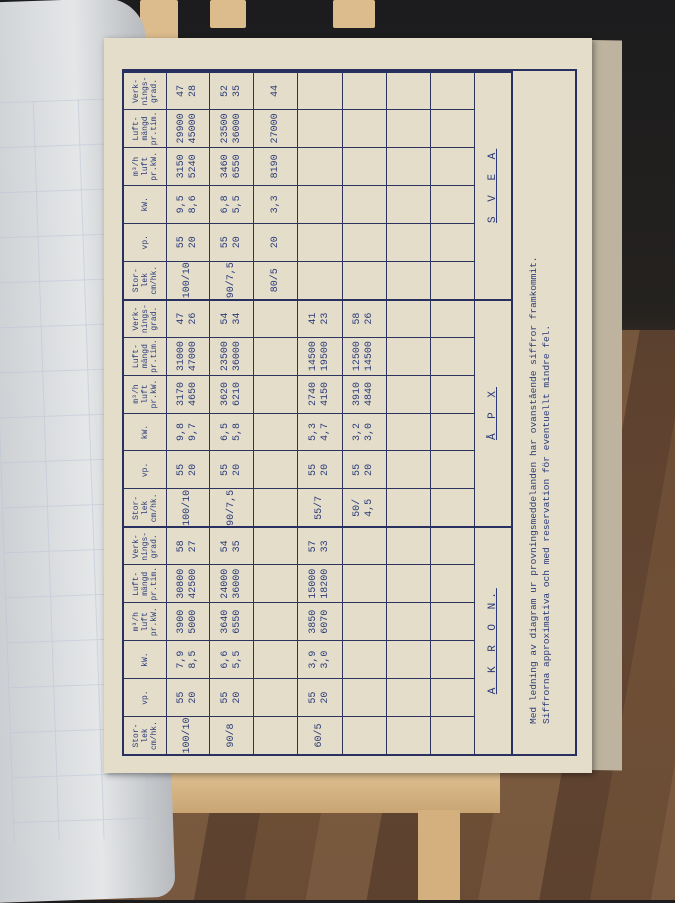 This screenshot has height=903, width=675. Describe the element at coordinates (276, 127) in the screenshot. I see `table-cell: 27000` at that location.